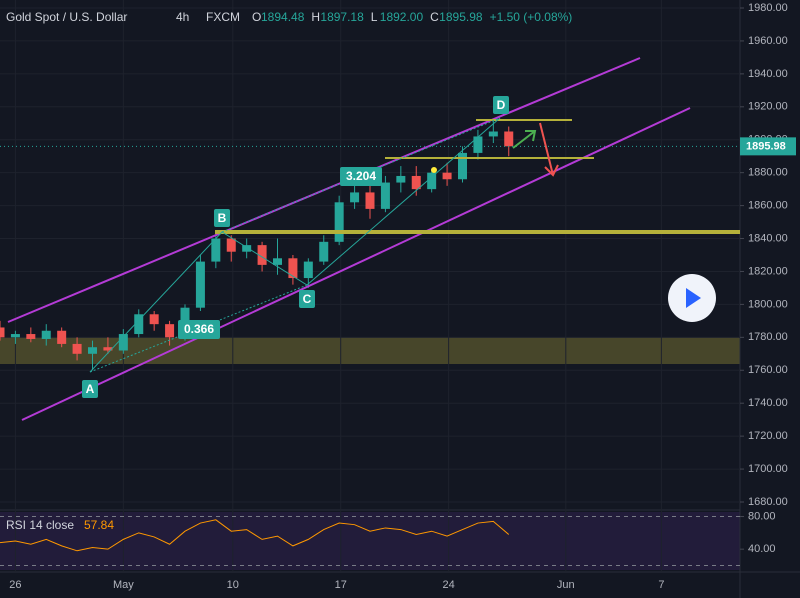 The image size is (800, 598). What do you see at coordinates (768, 370) in the screenshot?
I see `y-tick-label: 1760.00` at bounding box center [768, 370].